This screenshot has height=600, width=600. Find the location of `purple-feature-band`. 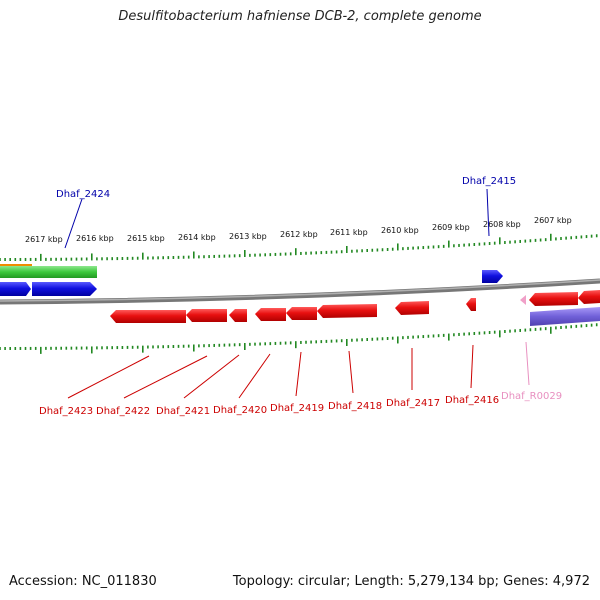

purple-feature-band is located at coordinates (565, 316).